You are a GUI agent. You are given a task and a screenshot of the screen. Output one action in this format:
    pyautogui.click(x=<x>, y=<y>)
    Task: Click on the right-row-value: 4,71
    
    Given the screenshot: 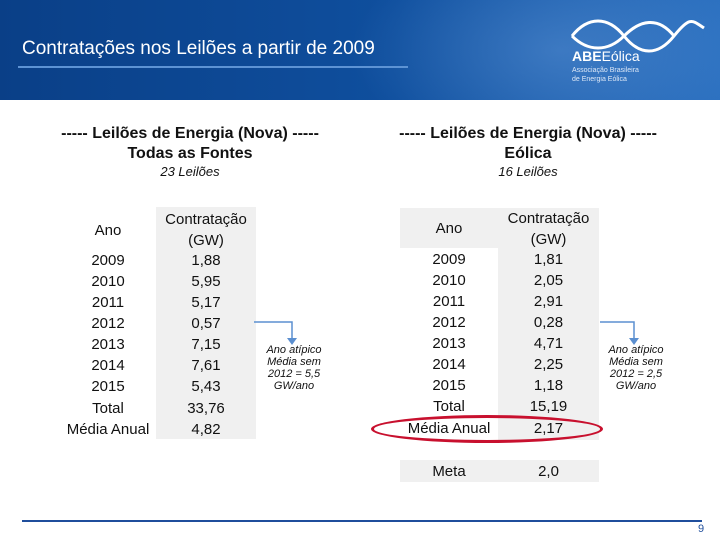 What is the action you would take?
    pyautogui.click(x=548, y=343)
    